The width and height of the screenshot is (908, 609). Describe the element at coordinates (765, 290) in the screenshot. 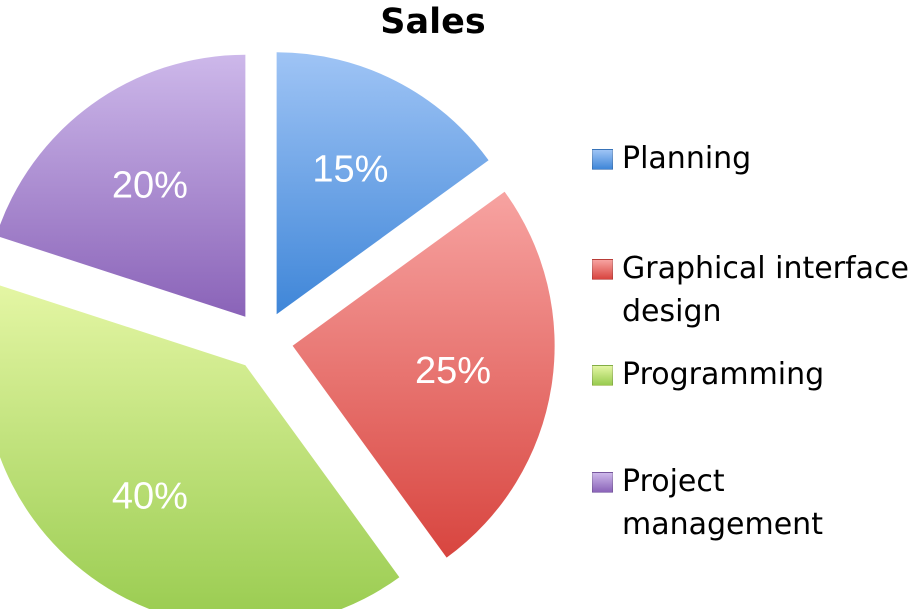

I see `legend-label-graphical-interface-design: Graphical interface design` at that location.